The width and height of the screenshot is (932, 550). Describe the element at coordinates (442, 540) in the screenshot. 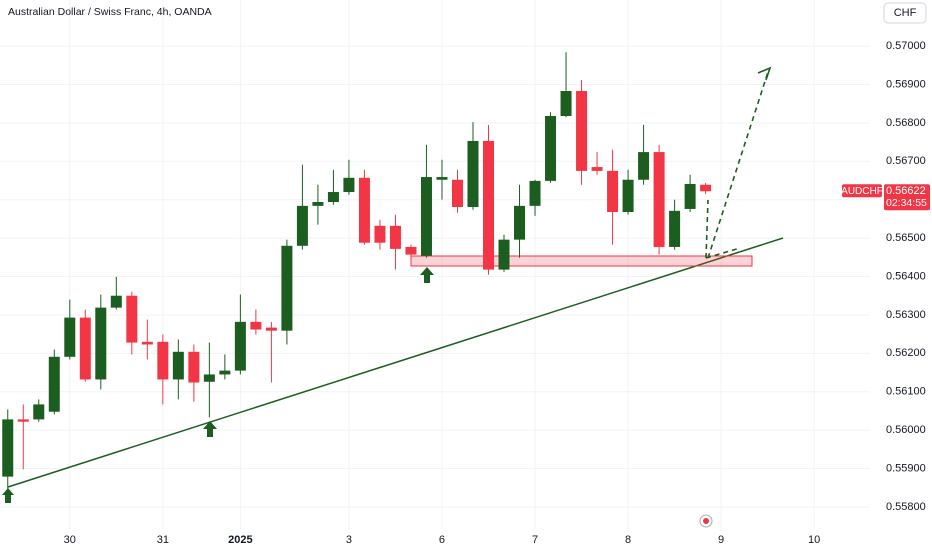

I see `x-tick-label: 6` at that location.